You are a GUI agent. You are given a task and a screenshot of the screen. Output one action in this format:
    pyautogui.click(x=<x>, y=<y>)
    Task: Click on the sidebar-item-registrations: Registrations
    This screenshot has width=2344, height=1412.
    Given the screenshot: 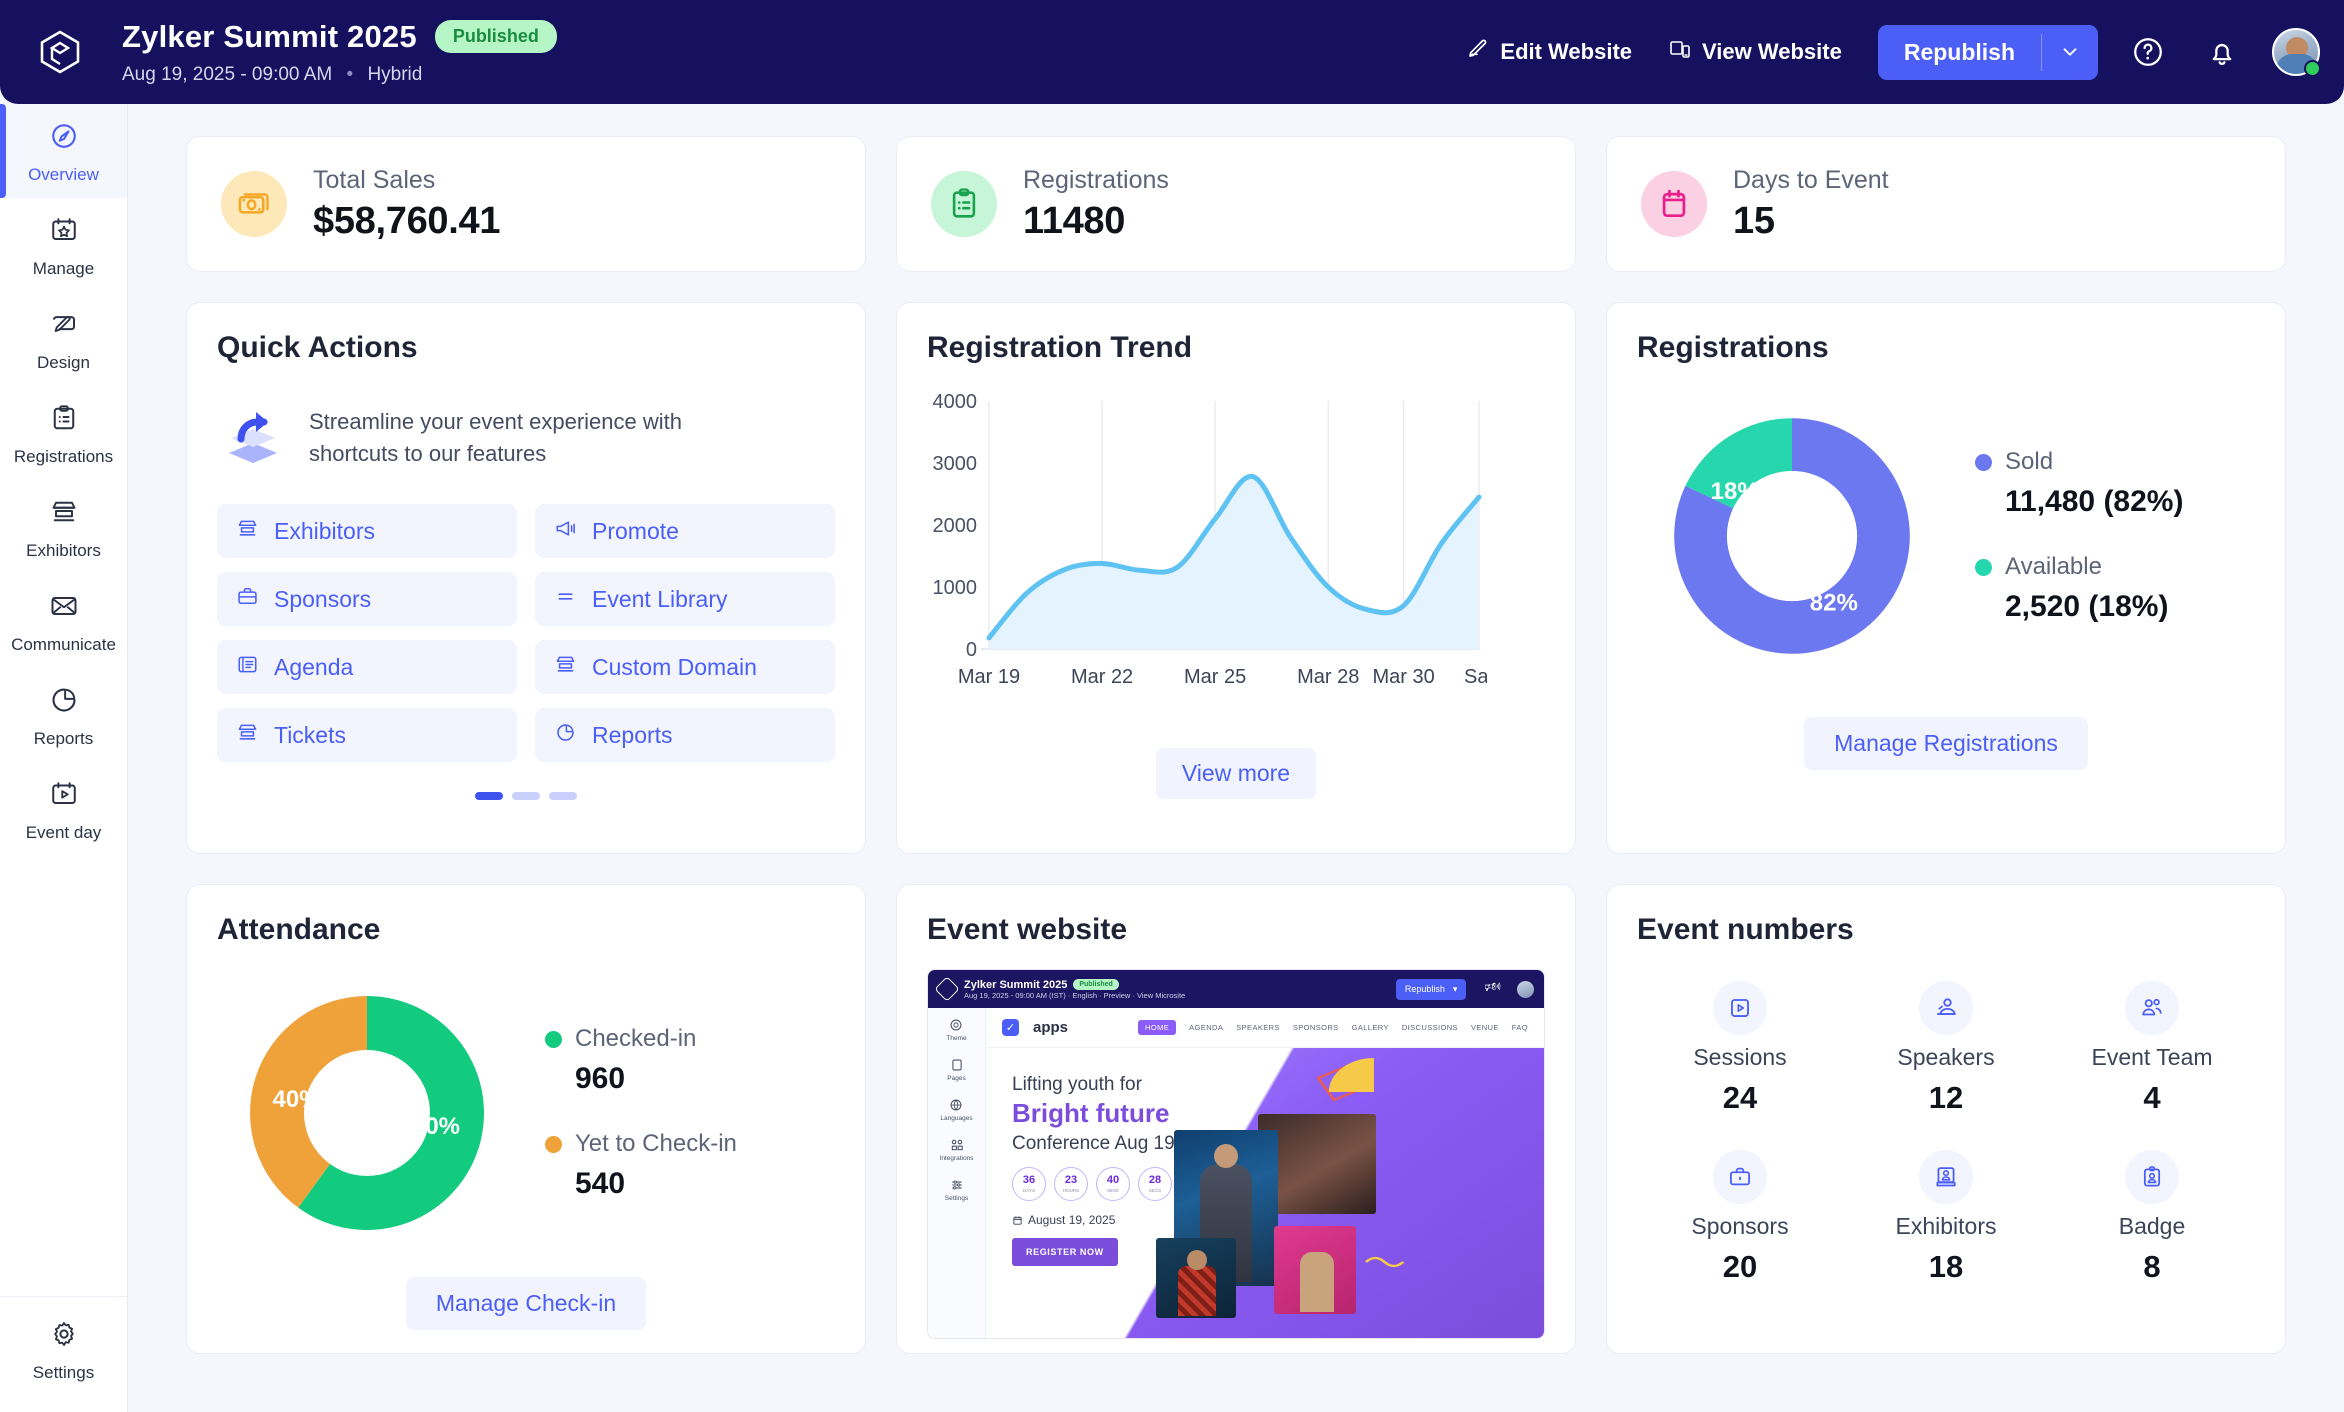 What is the action you would take?
    pyautogui.click(x=63, y=433)
    